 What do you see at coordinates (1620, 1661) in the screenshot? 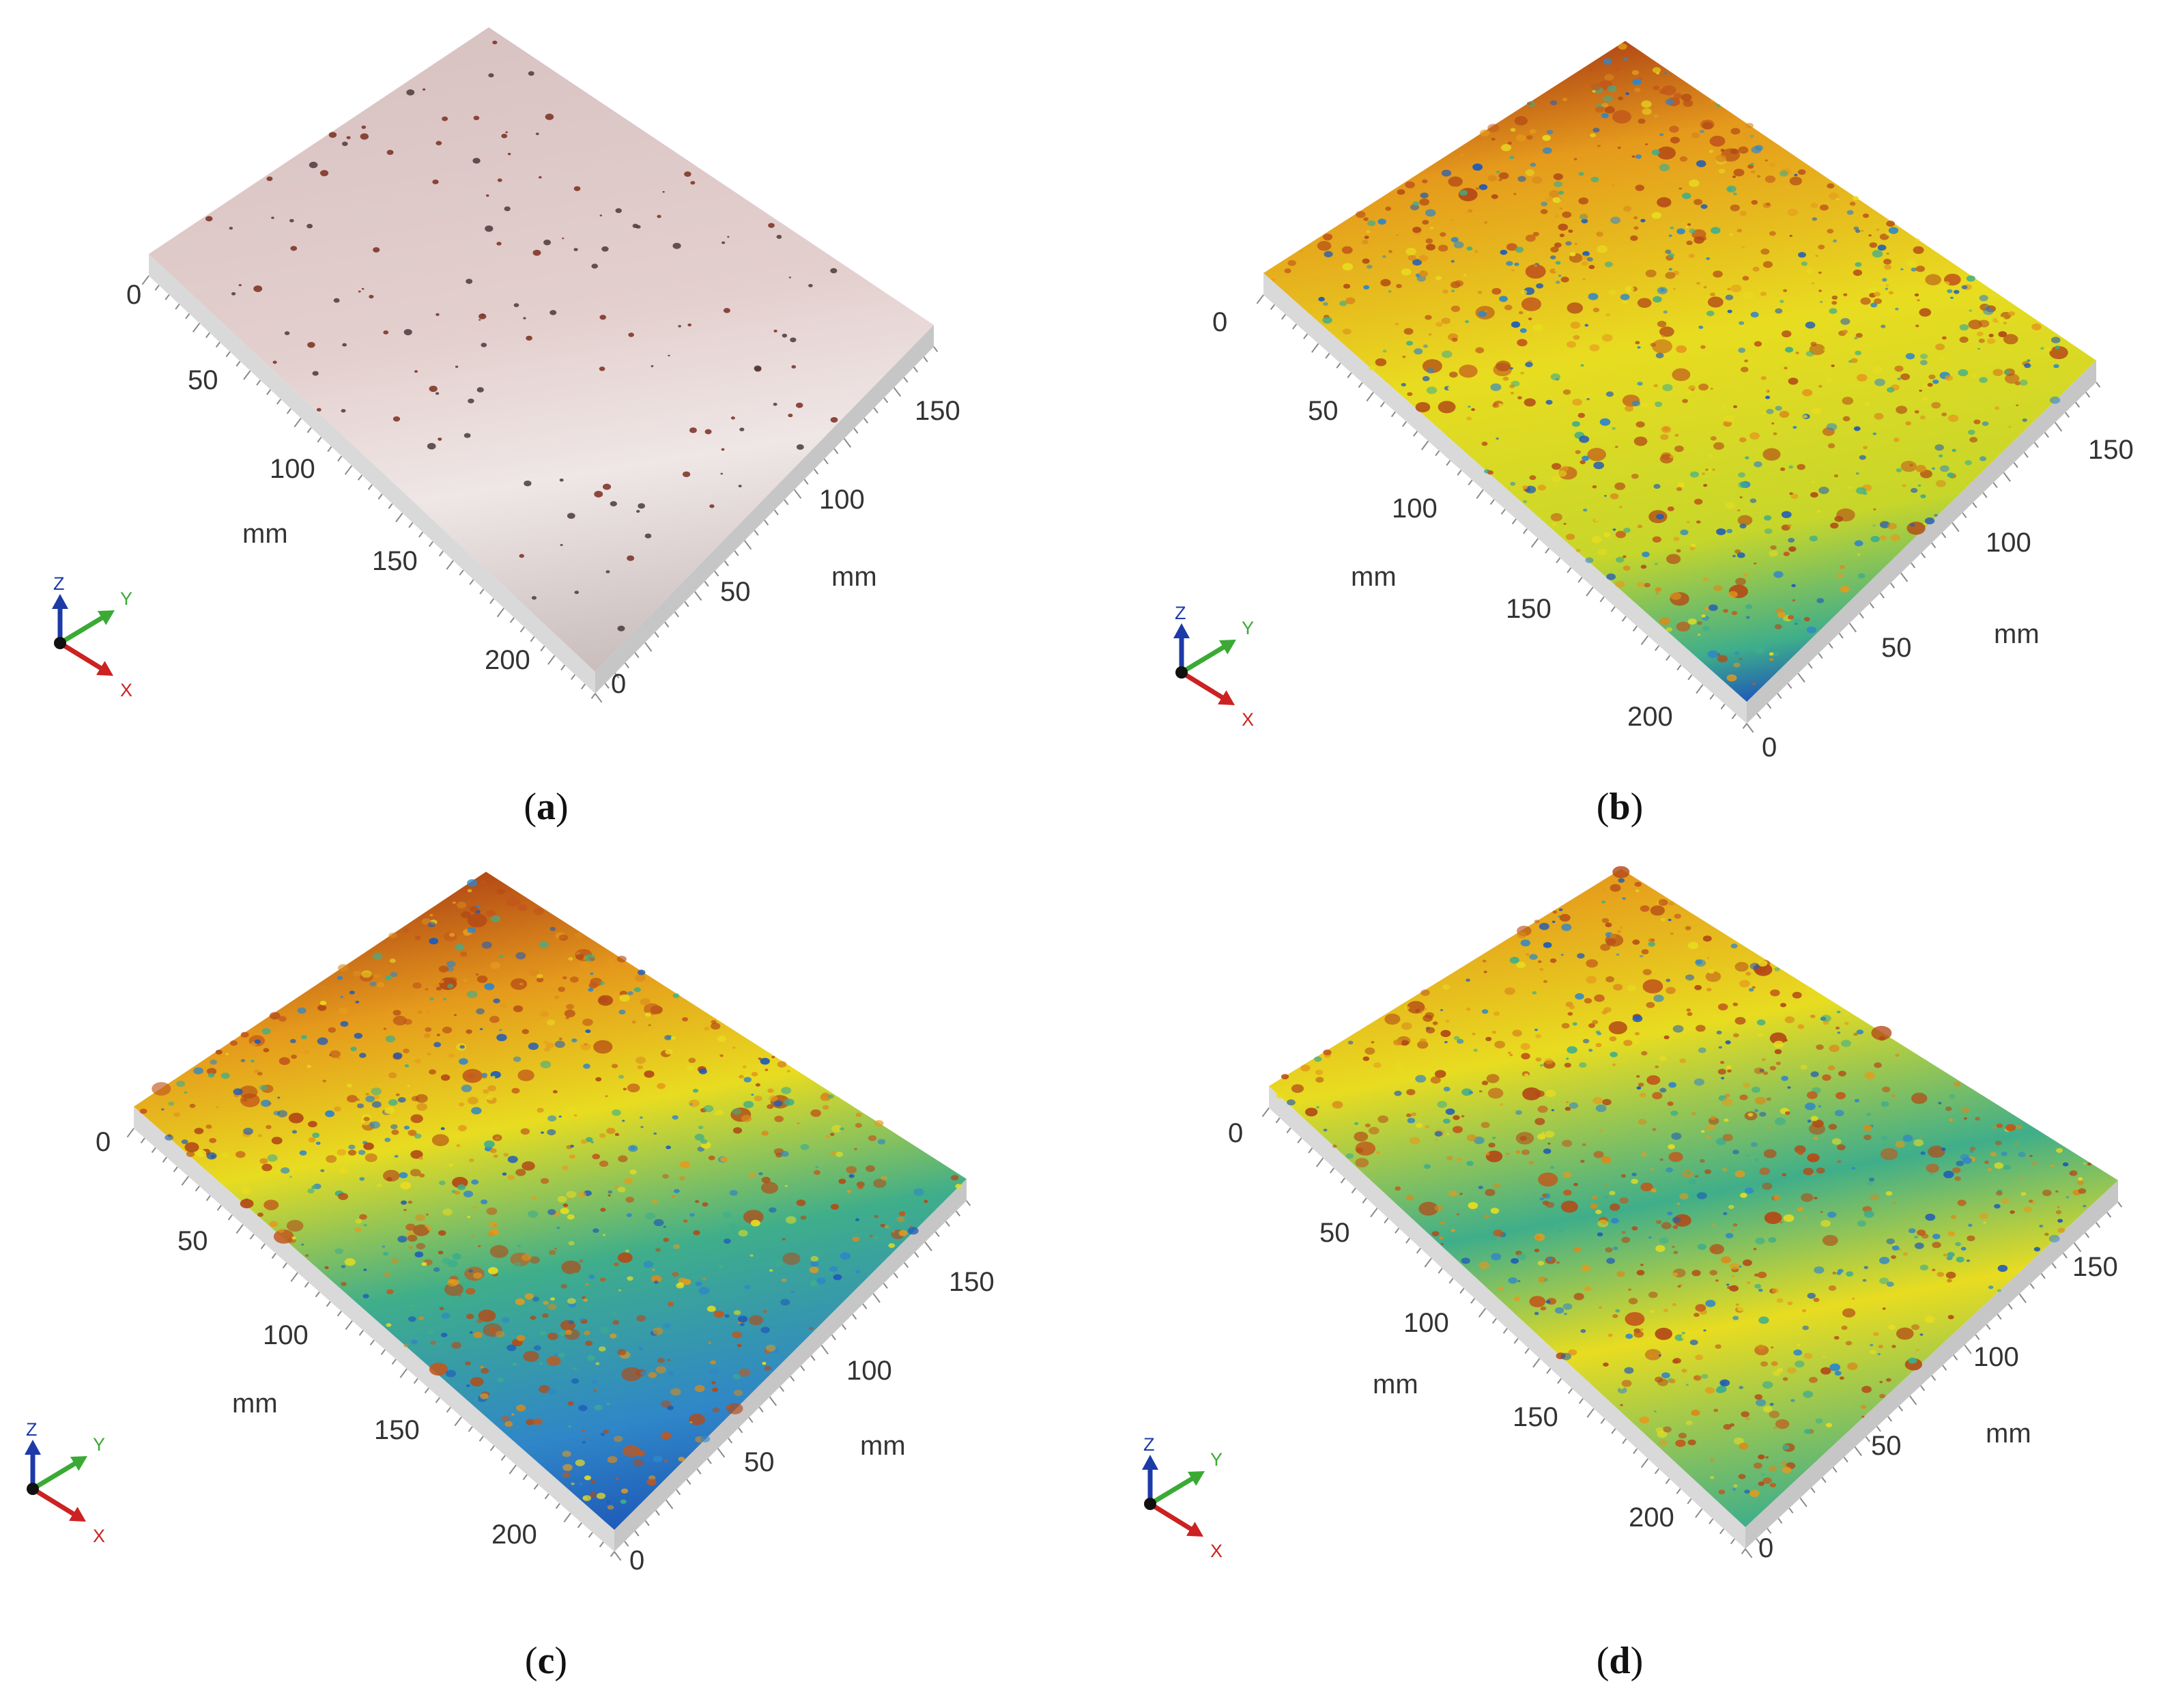
I see `caption-d: (d)` at bounding box center [1620, 1661].